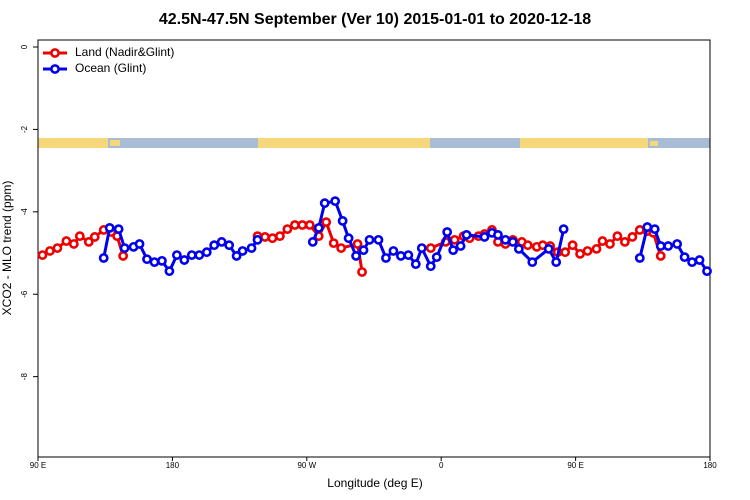 This screenshot has height=500, width=750. Describe the element at coordinates (405, 236) in the screenshot. I see `series` at that location.